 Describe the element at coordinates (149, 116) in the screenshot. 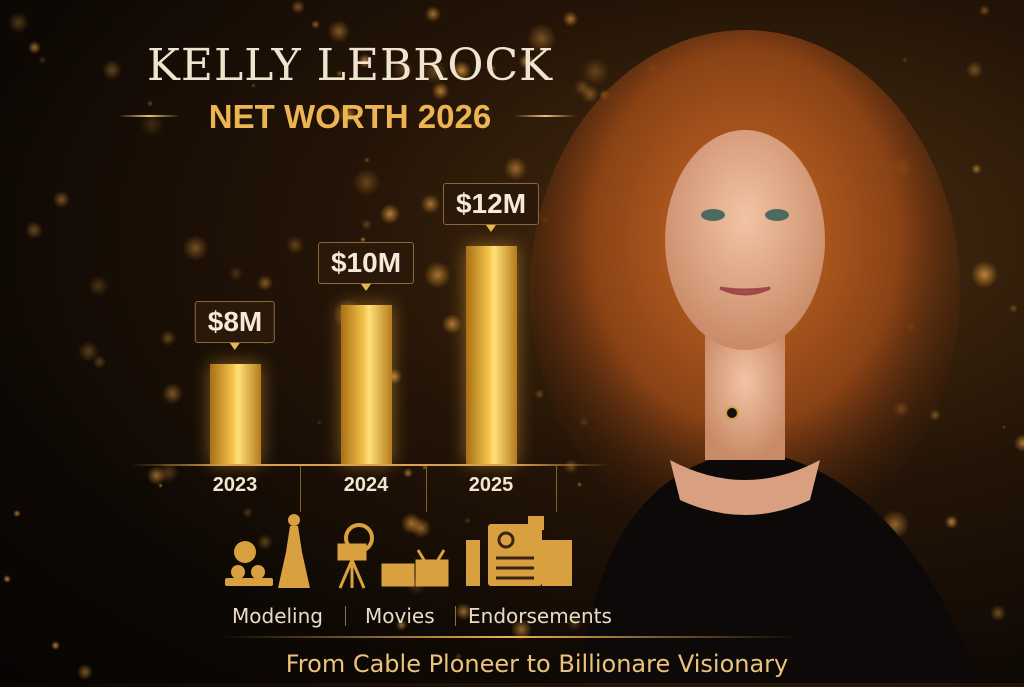

I see `title-rule-left` at that location.